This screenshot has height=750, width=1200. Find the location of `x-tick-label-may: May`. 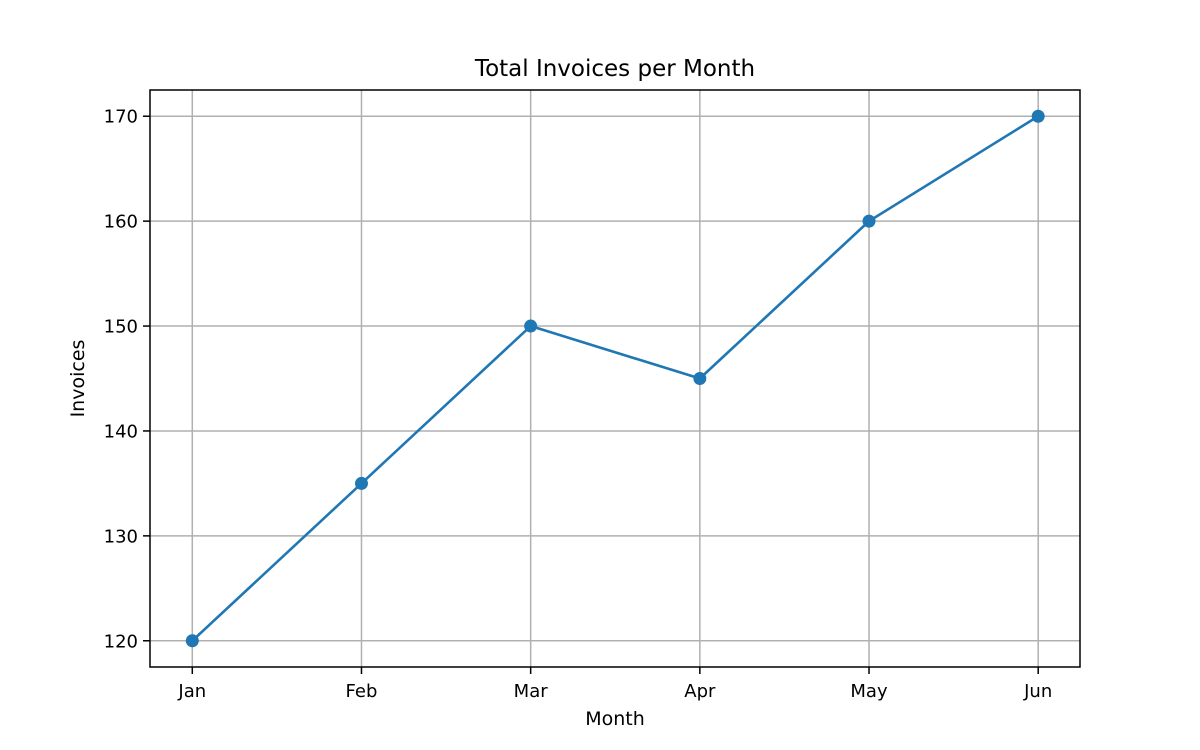

x-tick-label-may: May is located at coordinates (869, 691).